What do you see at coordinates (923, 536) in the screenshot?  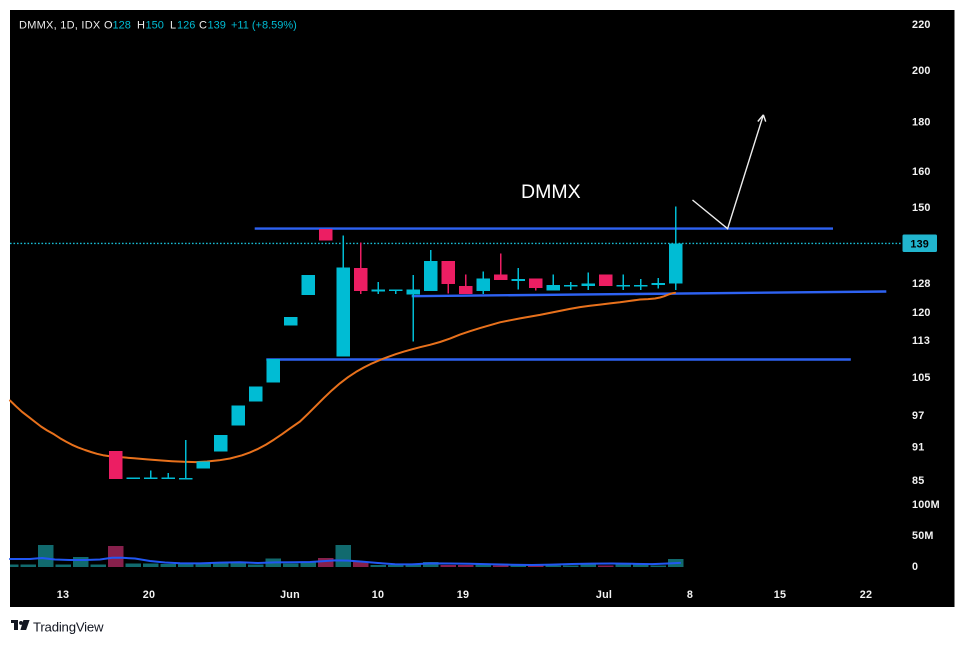 I see `svg-text: 50M` at bounding box center [923, 536].